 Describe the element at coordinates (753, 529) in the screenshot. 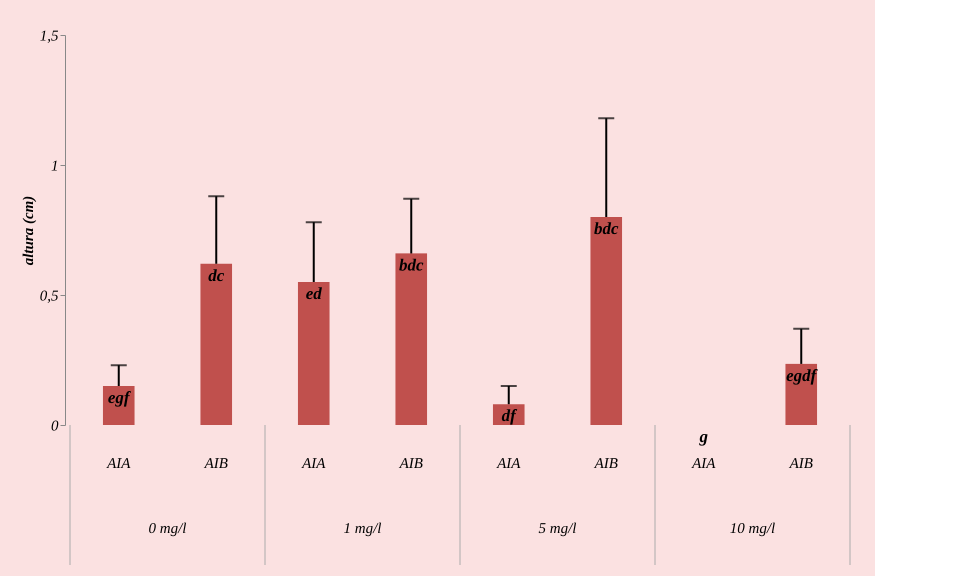

I see `text: 10 mg/l` at that location.